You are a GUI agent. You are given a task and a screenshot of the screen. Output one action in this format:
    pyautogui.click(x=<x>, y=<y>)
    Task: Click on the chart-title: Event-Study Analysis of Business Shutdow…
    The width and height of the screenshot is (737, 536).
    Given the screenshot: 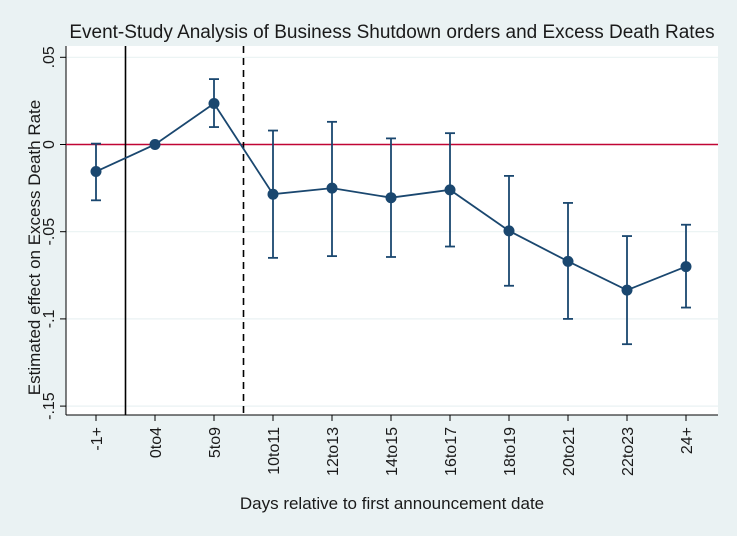 What is the action you would take?
    pyautogui.click(x=391, y=32)
    